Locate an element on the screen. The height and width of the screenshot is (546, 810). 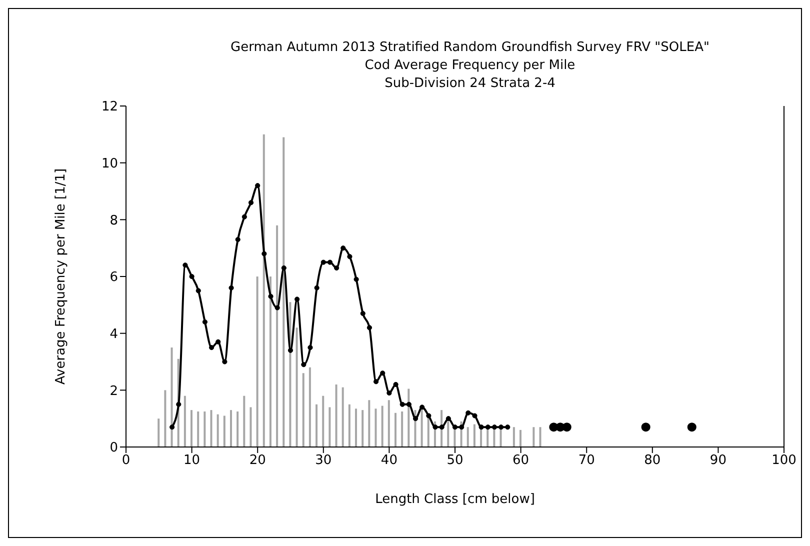
x-tick-label: 90 is located at coordinates (718, 460).